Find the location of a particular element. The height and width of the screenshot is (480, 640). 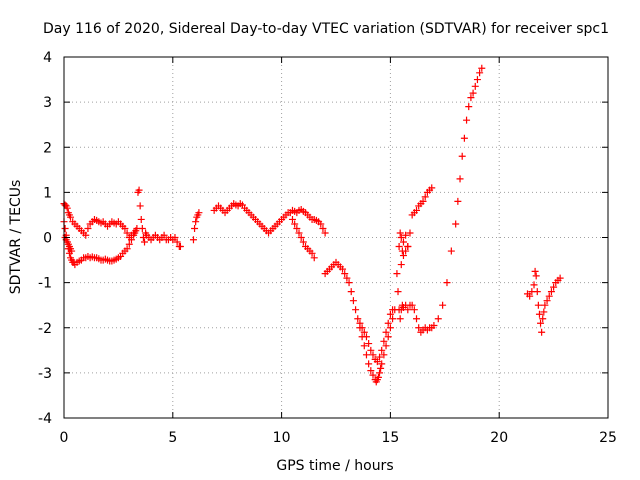

x-tick-label: 20 is located at coordinates (499, 438).